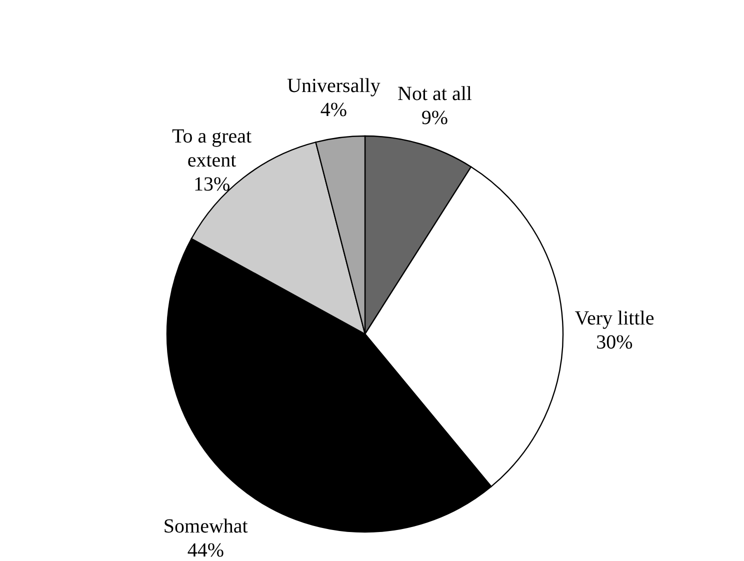 Image resolution: width=744 pixels, height=561 pixels. What do you see at coordinates (212, 148) in the screenshot?
I see `slice-label: To a great extent` at bounding box center [212, 148].